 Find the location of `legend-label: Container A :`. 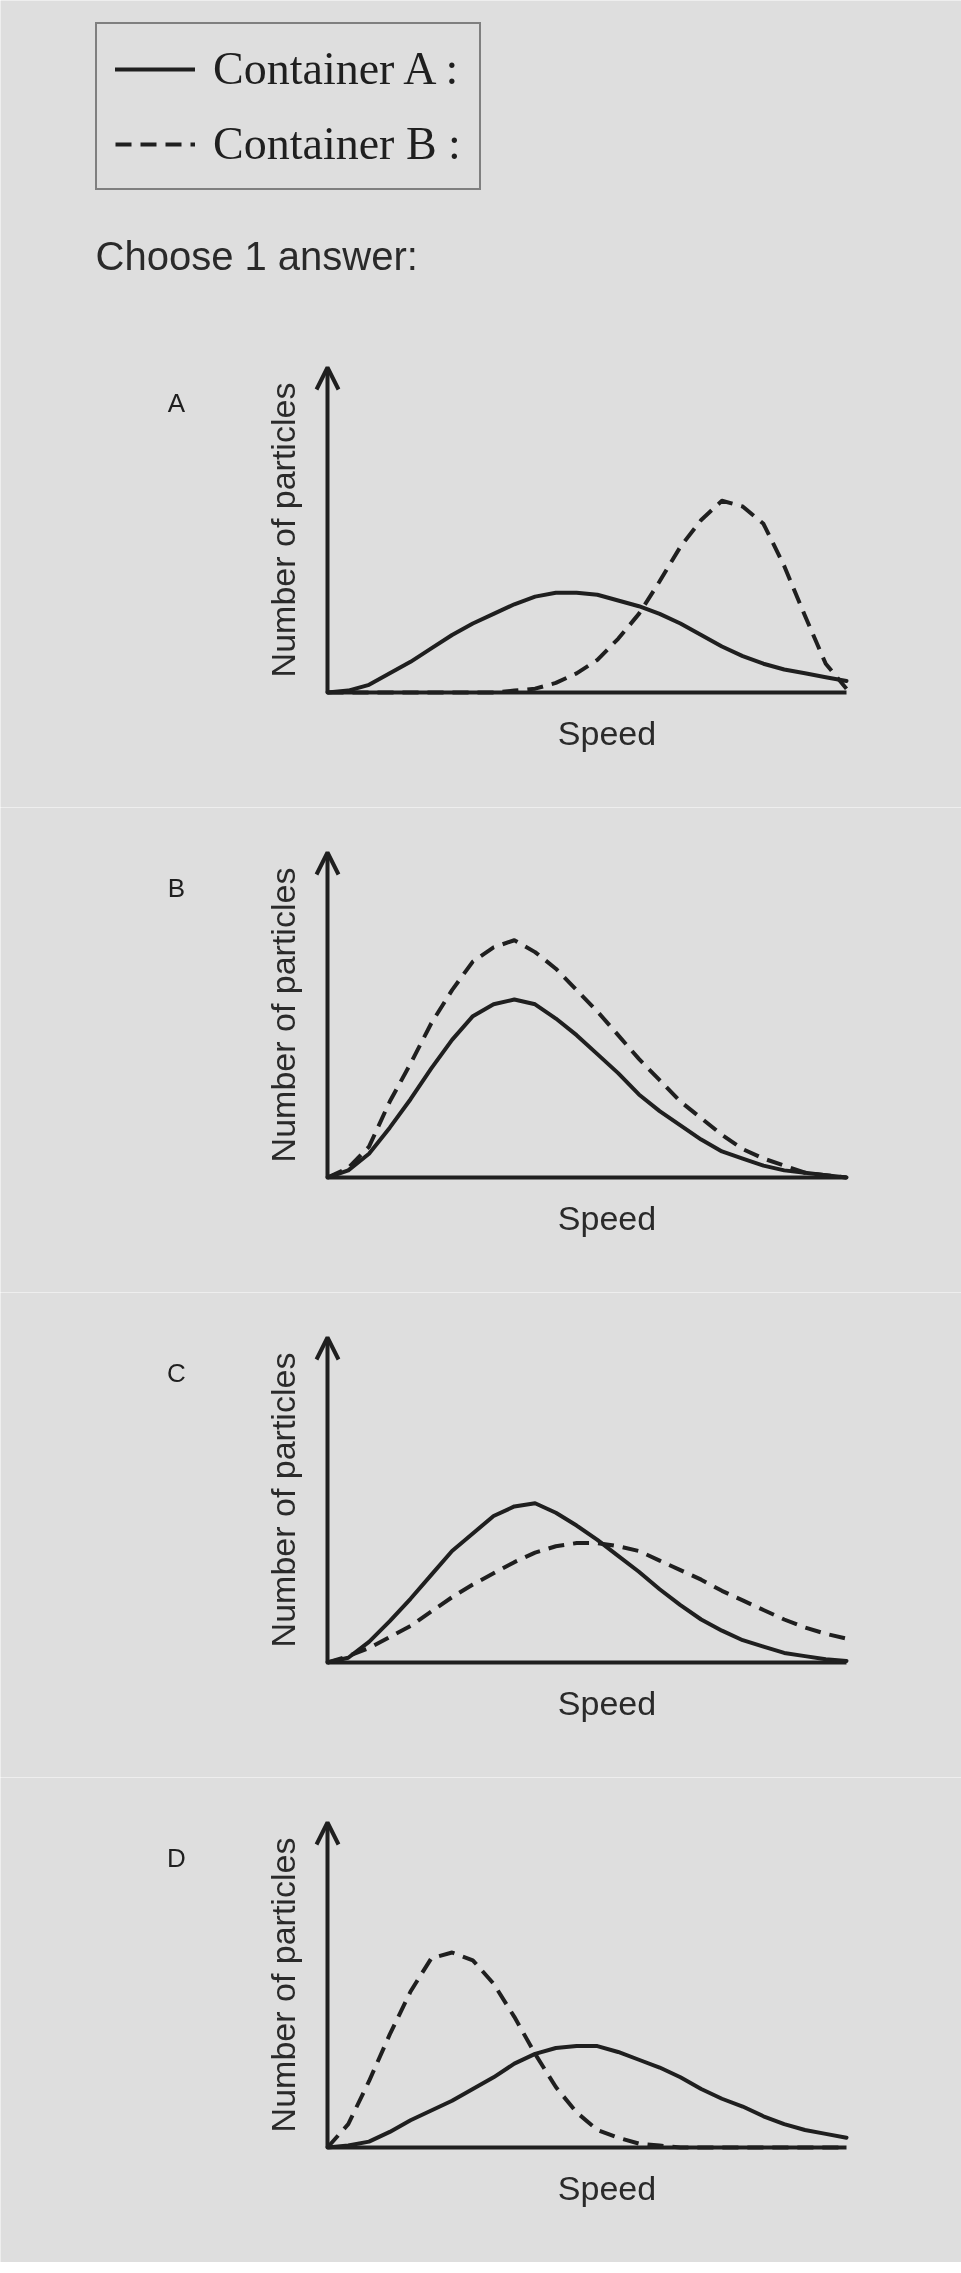

legend-label: Container A : is located at coordinates (336, 68).